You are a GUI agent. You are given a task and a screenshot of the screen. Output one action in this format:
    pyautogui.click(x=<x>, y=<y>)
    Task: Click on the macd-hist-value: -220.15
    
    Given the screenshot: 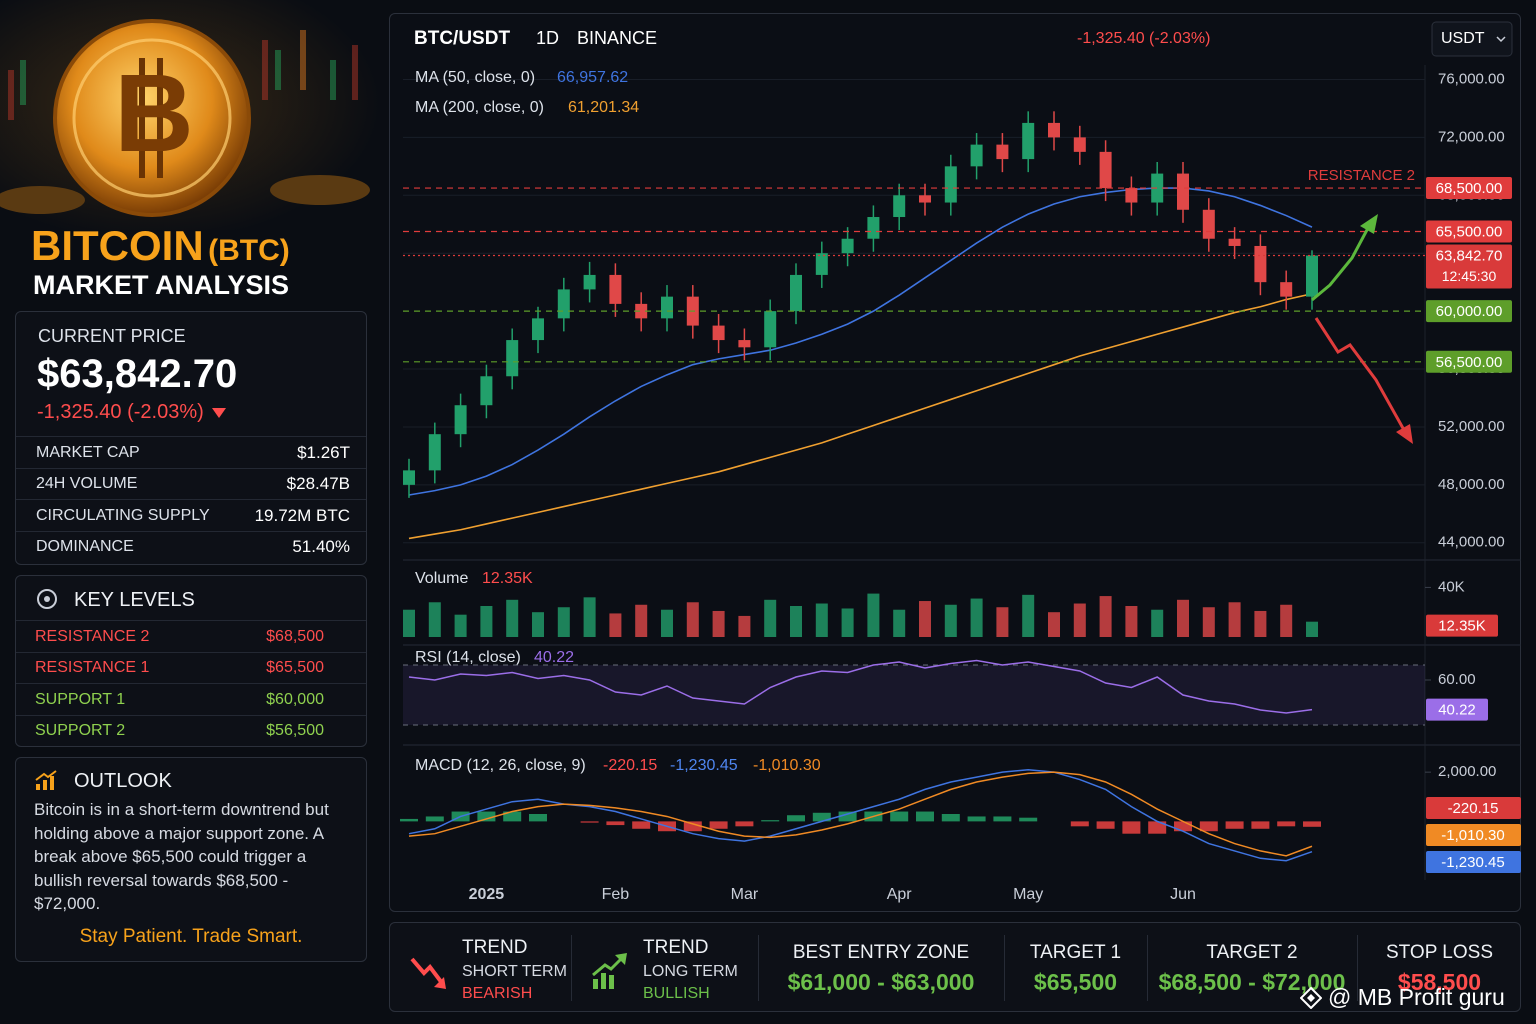 What is the action you would take?
    pyautogui.click(x=630, y=765)
    